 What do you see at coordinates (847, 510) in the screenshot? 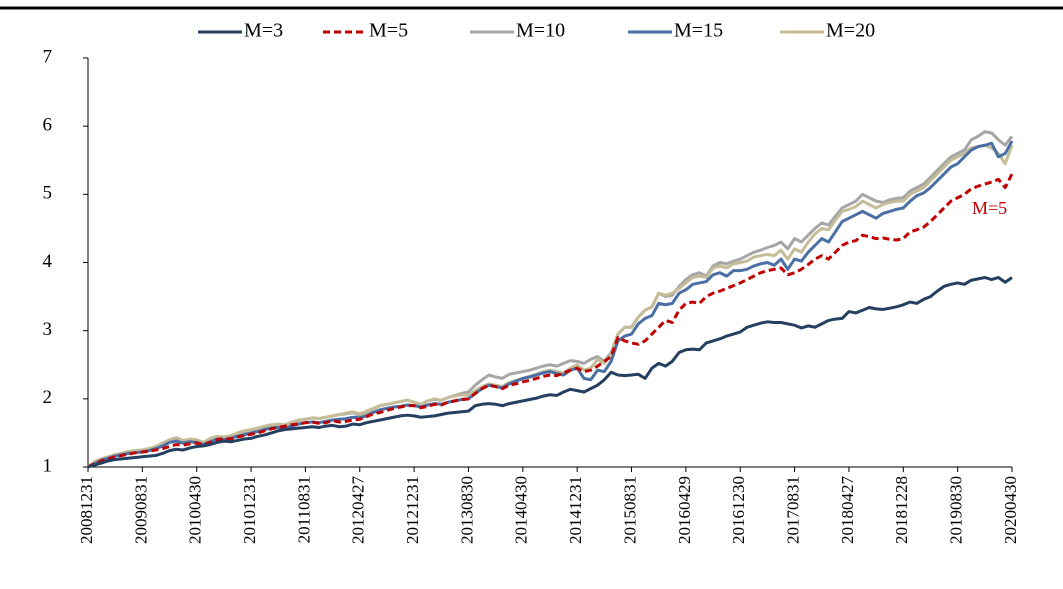
I see `x-tick-label: 20180427` at bounding box center [847, 510].